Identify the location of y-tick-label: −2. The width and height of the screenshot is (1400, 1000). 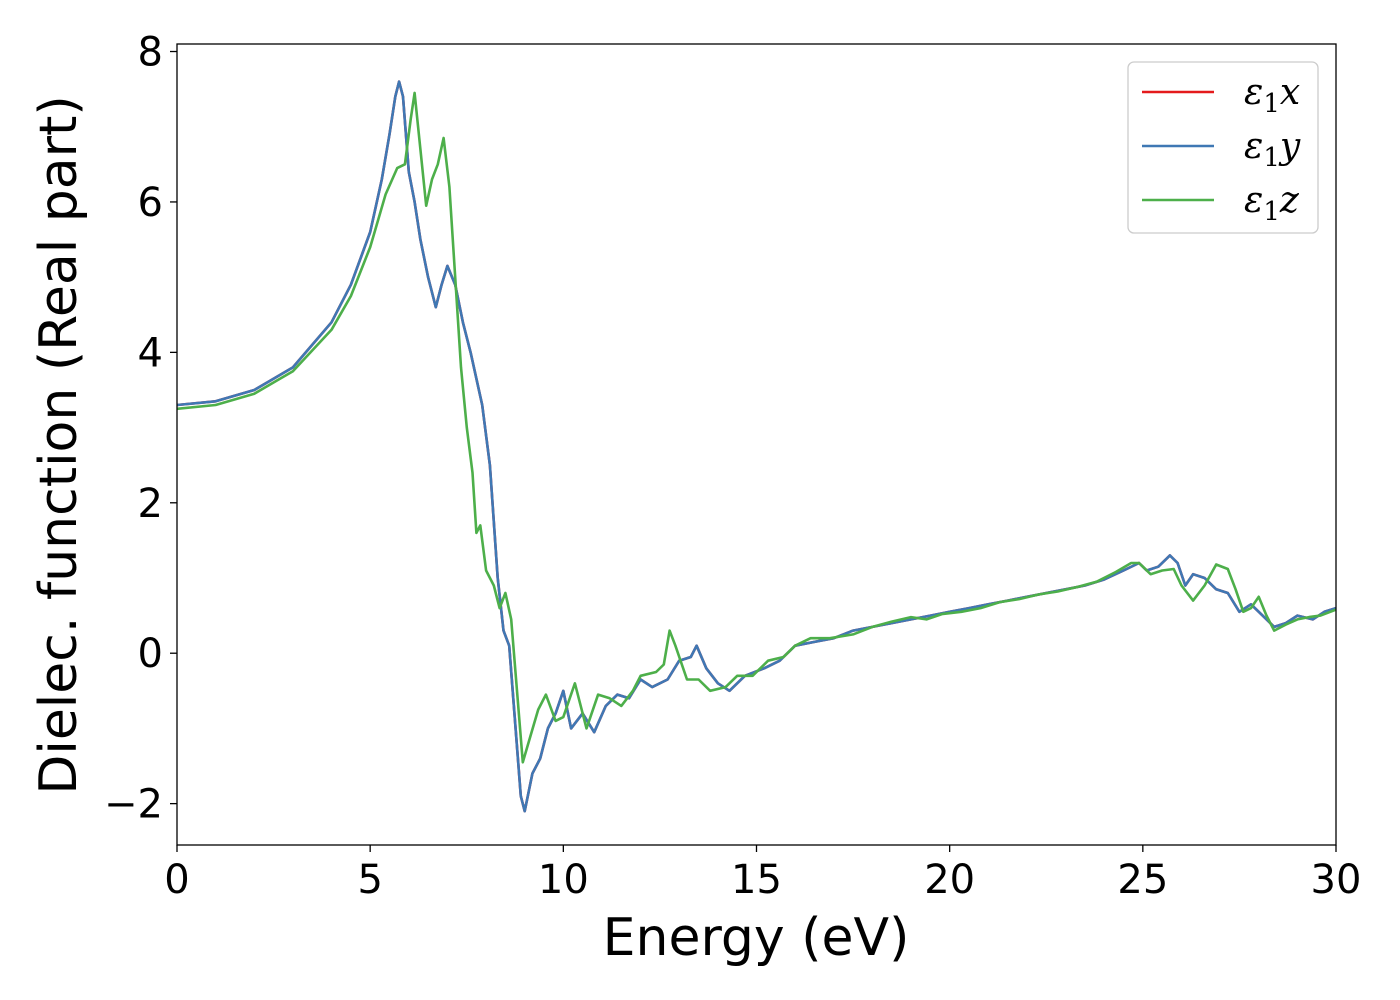
(133, 805).